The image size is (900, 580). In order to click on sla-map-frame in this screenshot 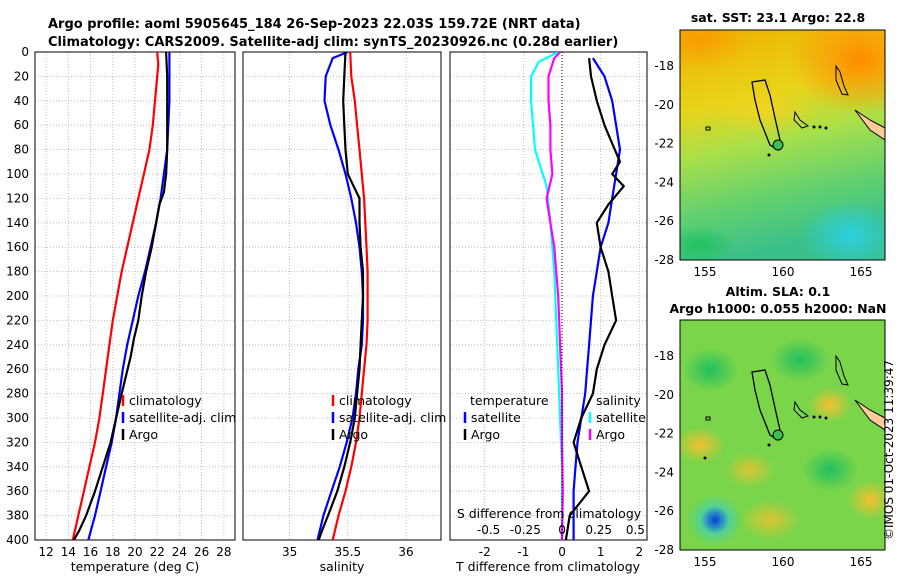, I will do `click(782, 435)`.